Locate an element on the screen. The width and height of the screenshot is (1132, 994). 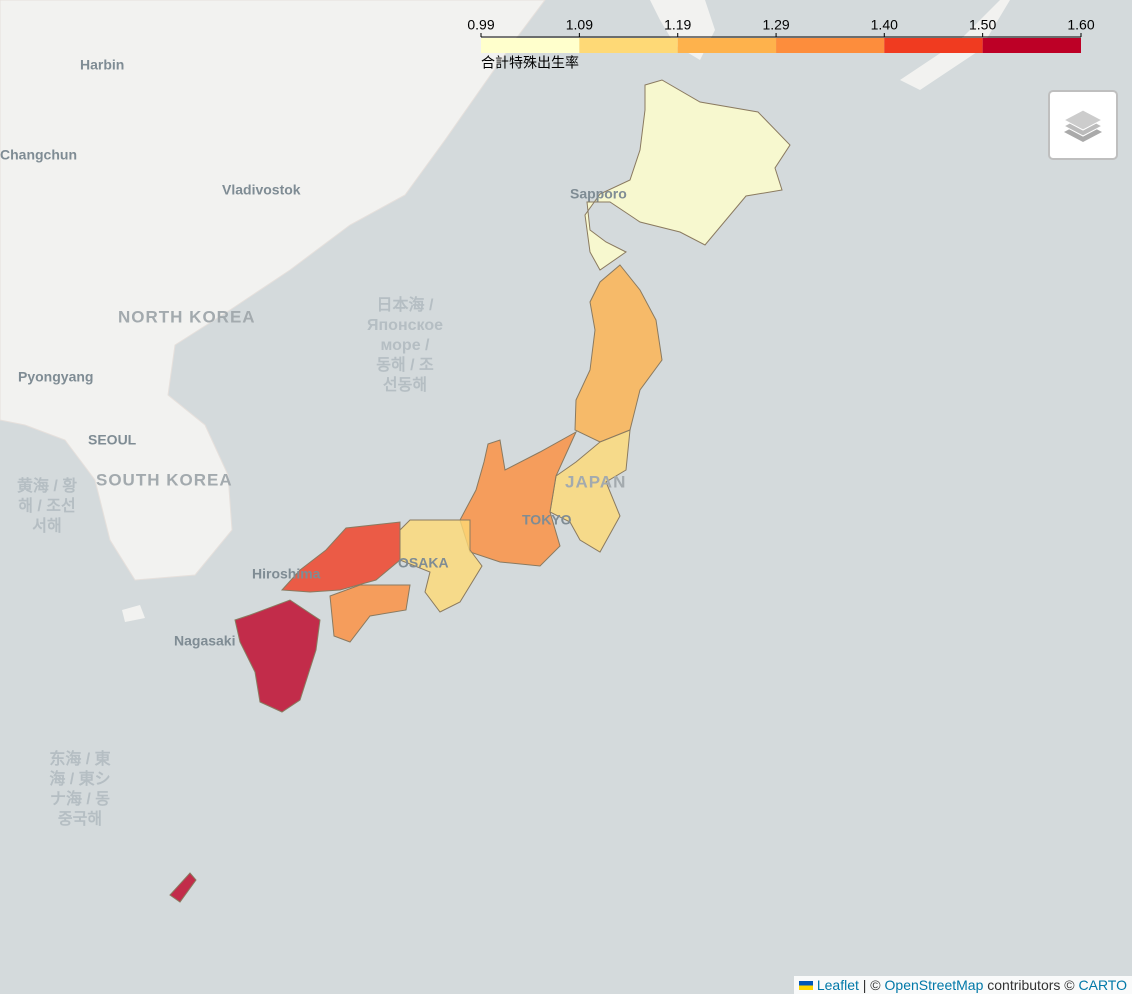
place-label: Vladivostok is located at coordinates (261, 190).